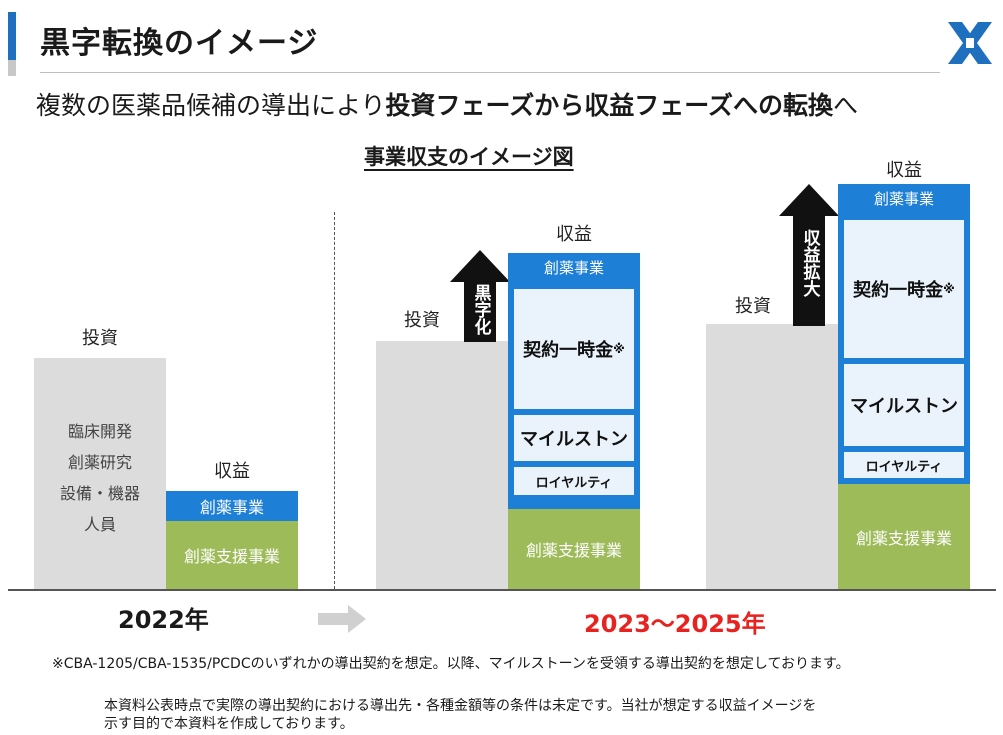 Image resolution: width=1003 pixels, height=735 pixels. What do you see at coordinates (100, 338) in the screenshot?
I see `investment-label-2022: 投資` at bounding box center [100, 338].